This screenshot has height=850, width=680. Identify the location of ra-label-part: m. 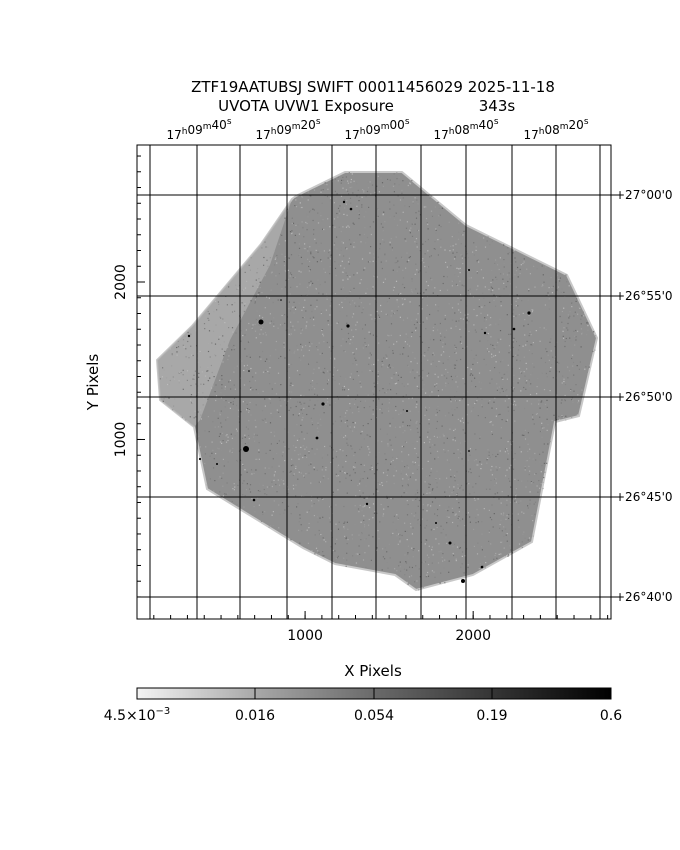
(474, 127).